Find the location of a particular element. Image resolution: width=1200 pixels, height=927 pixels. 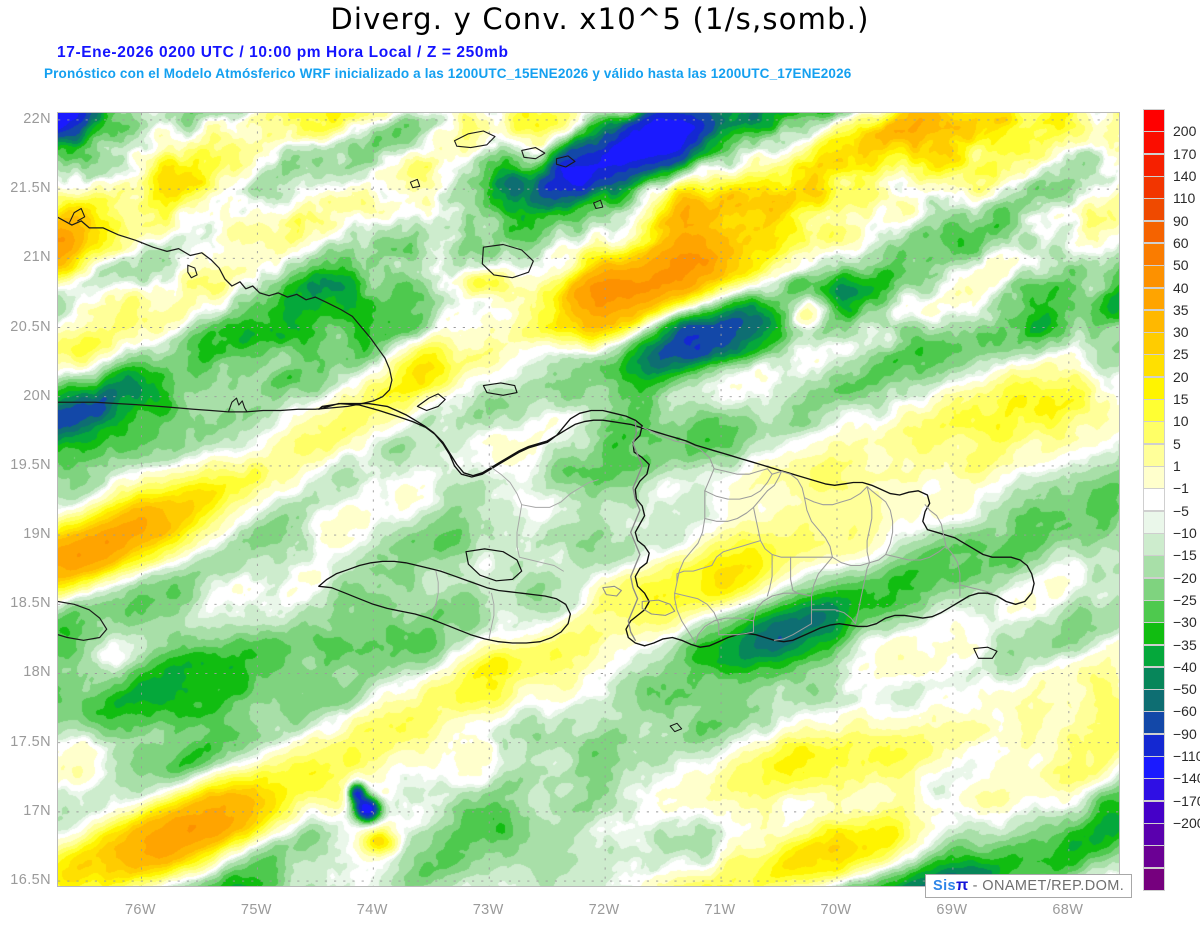

coastline-cuba-north-inlet is located at coordinates (77, 215).